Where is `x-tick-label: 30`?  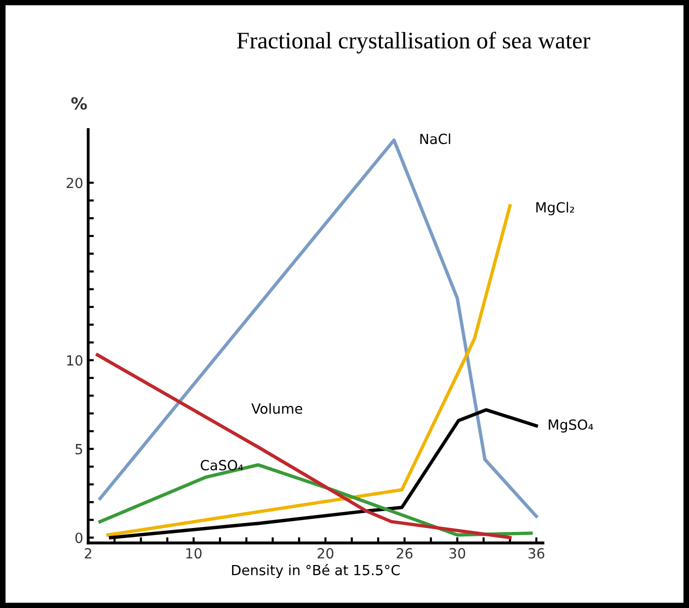 x-tick-label: 30 is located at coordinates (457, 553).